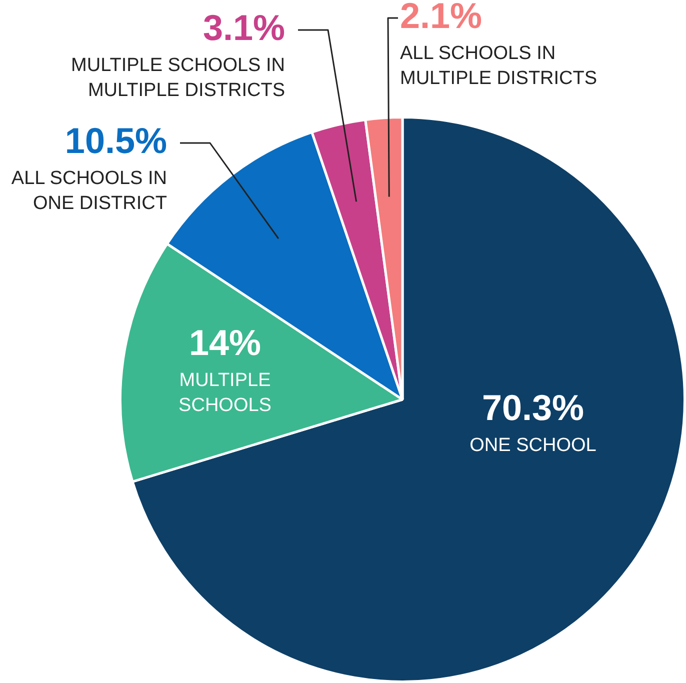 The image size is (686, 683). What do you see at coordinates (178, 78) in the screenshot?
I see `slice-label: MULTIPLE SCHOOLS IN MULTIPLE DISTRICTS` at bounding box center [178, 78].